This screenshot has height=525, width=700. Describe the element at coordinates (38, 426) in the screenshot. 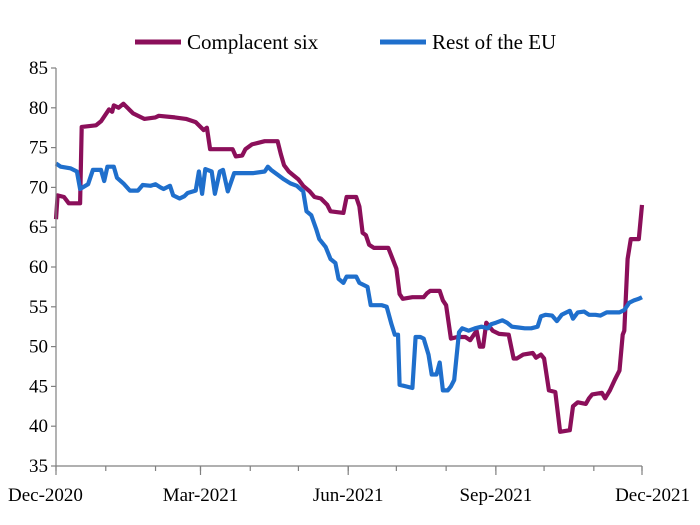

I see `y-tick-label: 40` at that location.